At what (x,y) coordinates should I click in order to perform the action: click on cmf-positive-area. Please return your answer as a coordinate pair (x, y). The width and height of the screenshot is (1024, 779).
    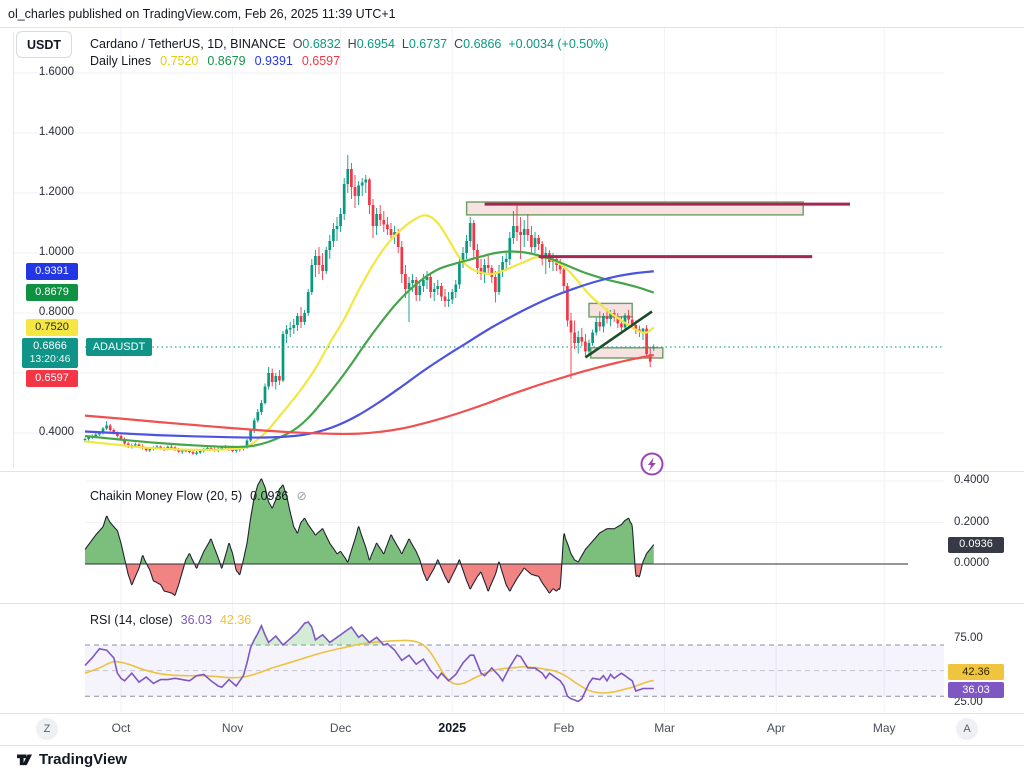
    Looking at the image, I should click on (369, 521).